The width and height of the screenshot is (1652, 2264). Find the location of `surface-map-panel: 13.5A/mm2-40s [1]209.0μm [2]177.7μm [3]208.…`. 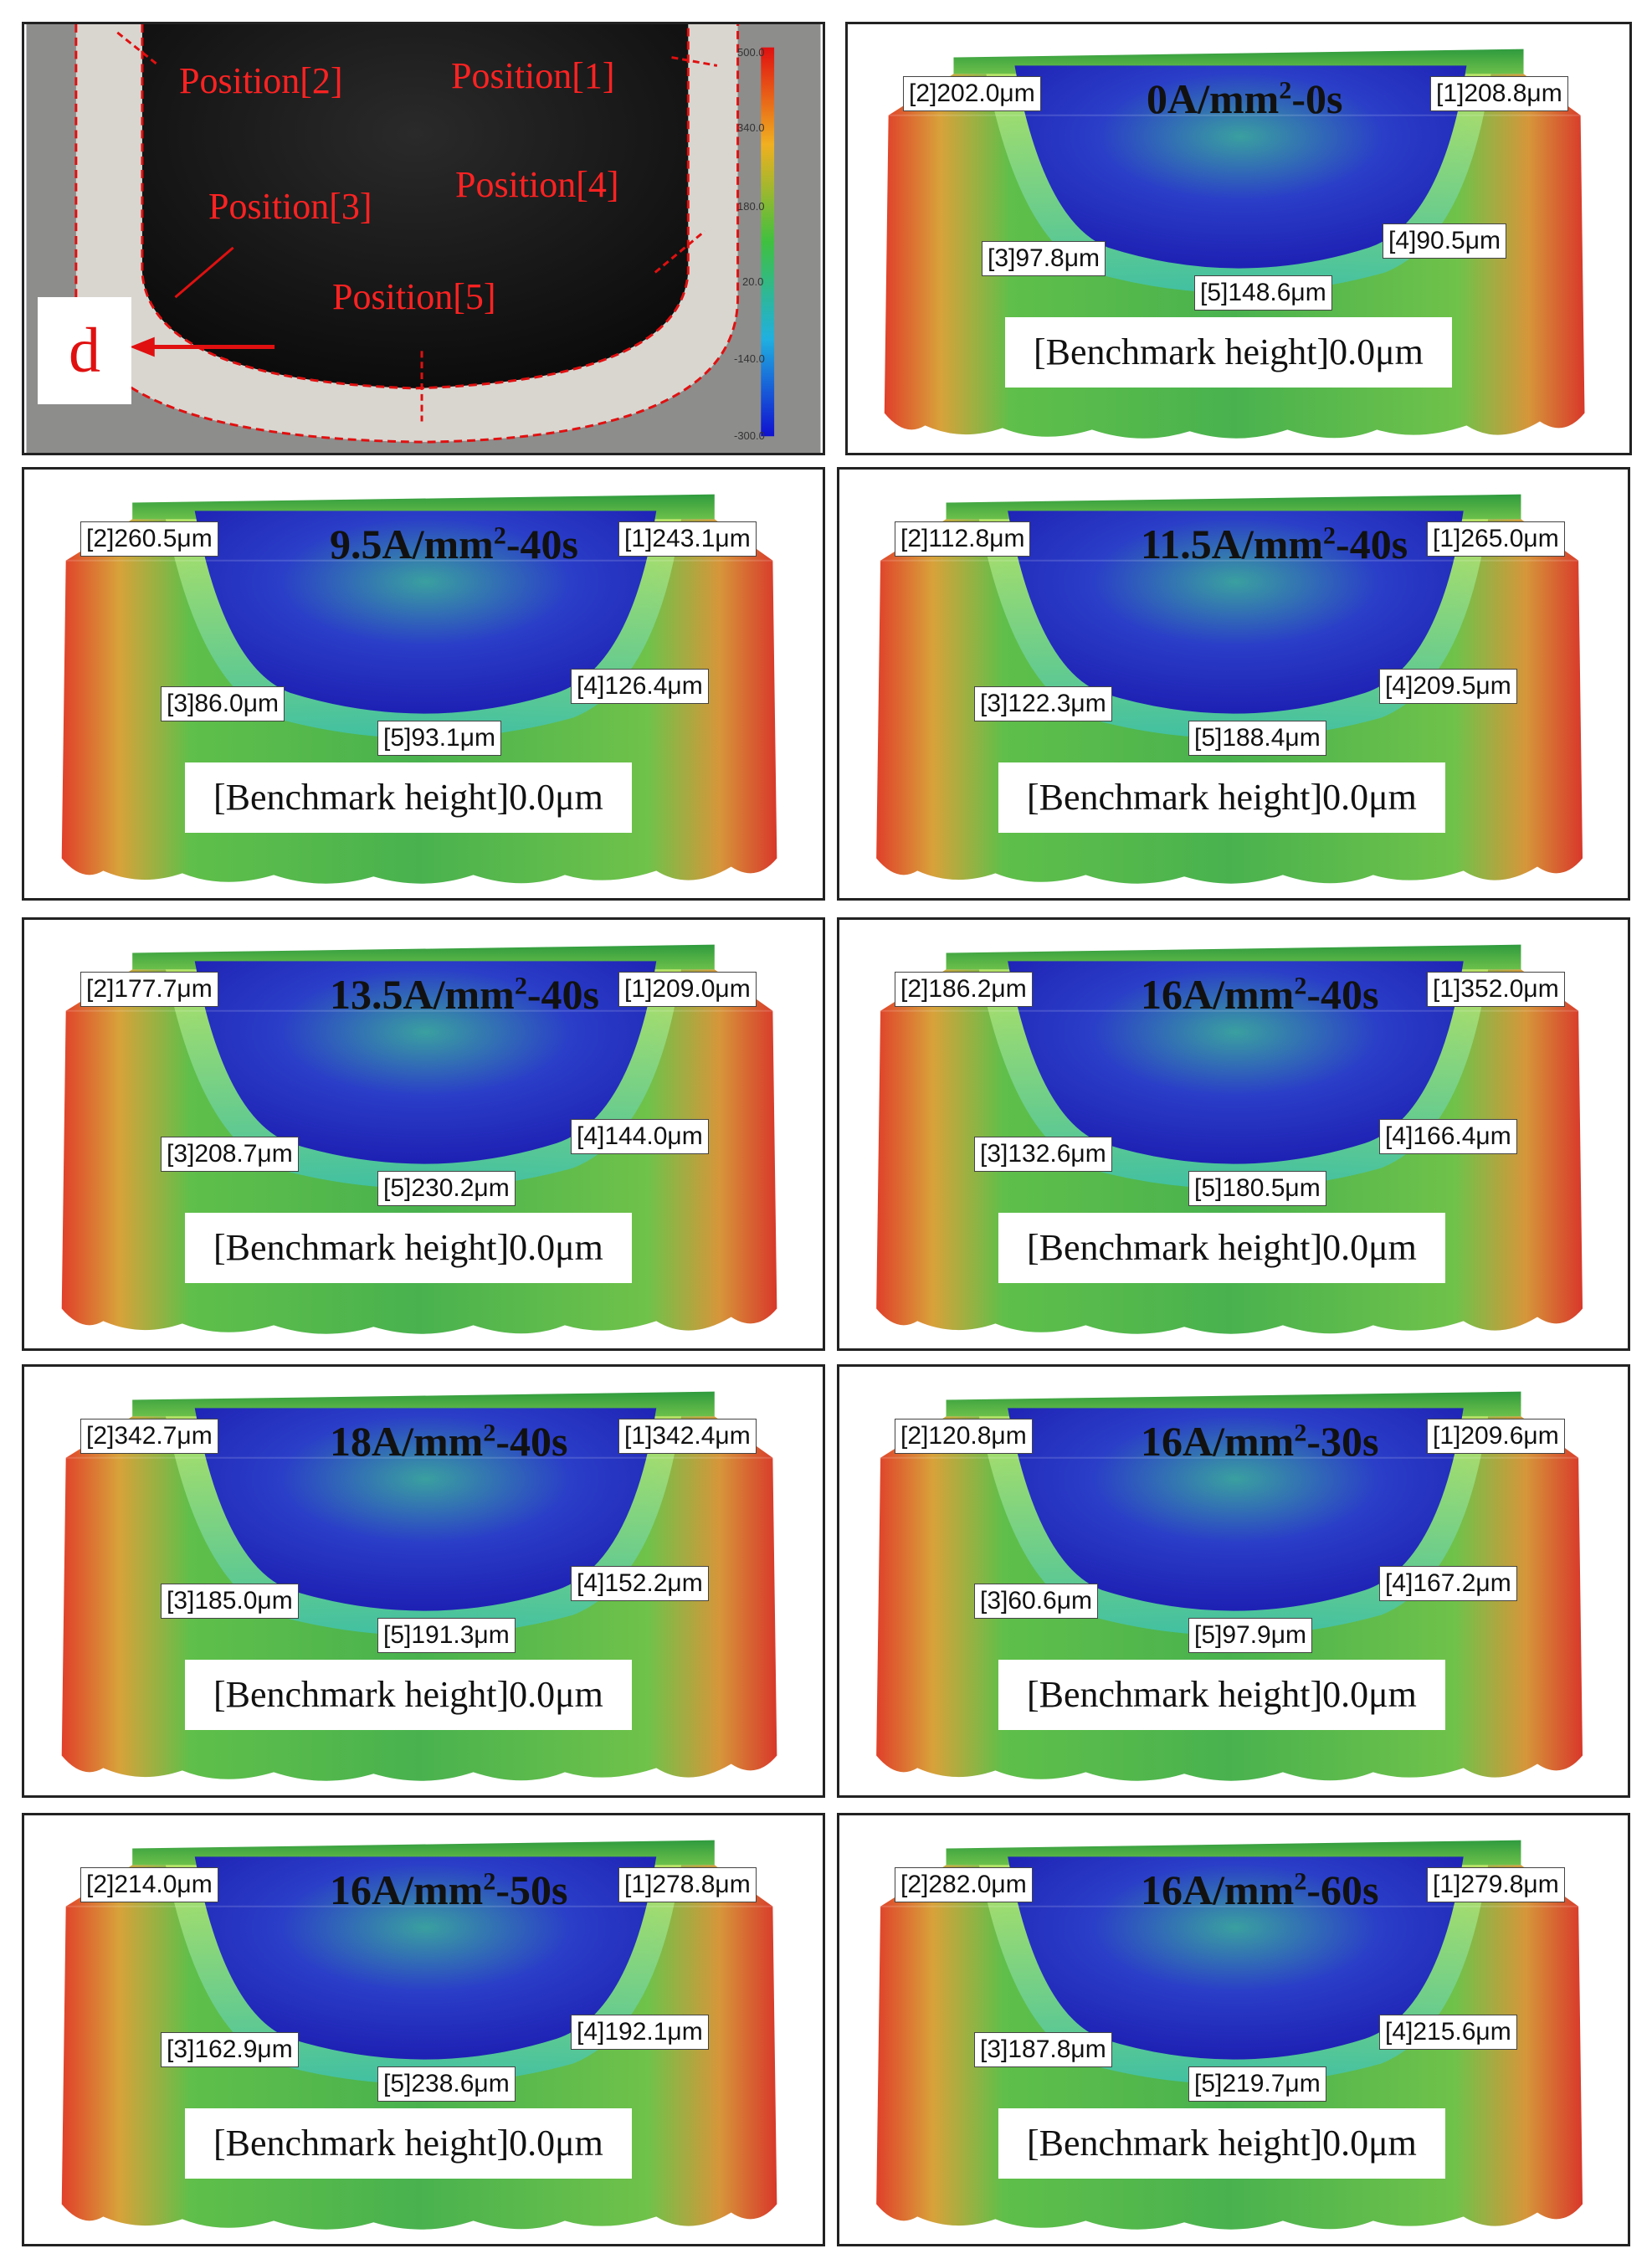

surface-map-panel: 13.5A/mm2-40s [1]209.0μm [2]177.7μm [3]208.… is located at coordinates (423, 1134).